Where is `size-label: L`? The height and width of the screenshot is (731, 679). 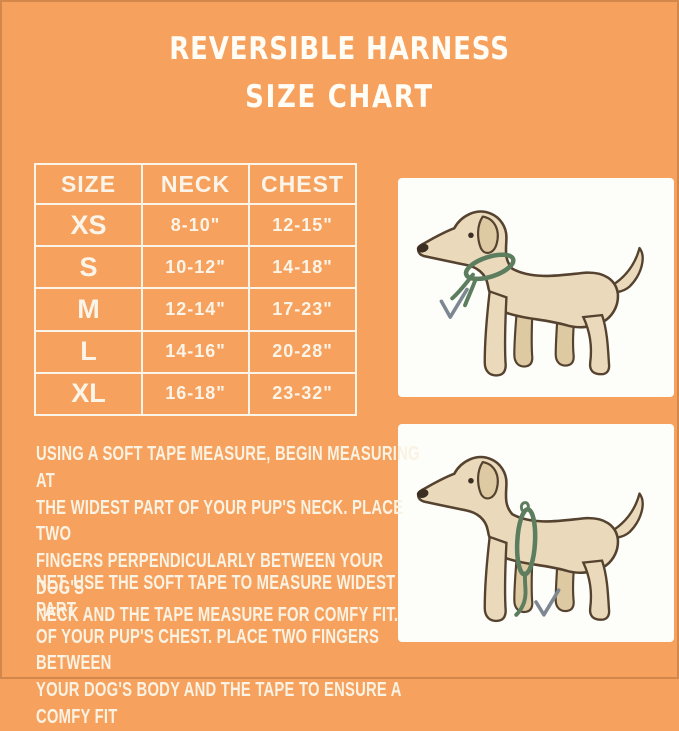 size-label: L is located at coordinates (88, 351).